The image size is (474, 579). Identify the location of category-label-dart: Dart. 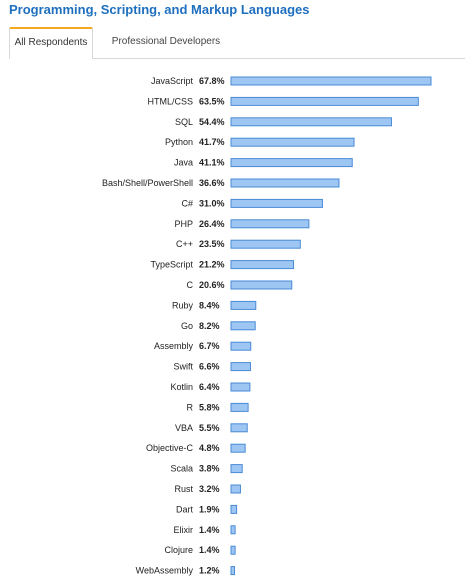
(185, 509).